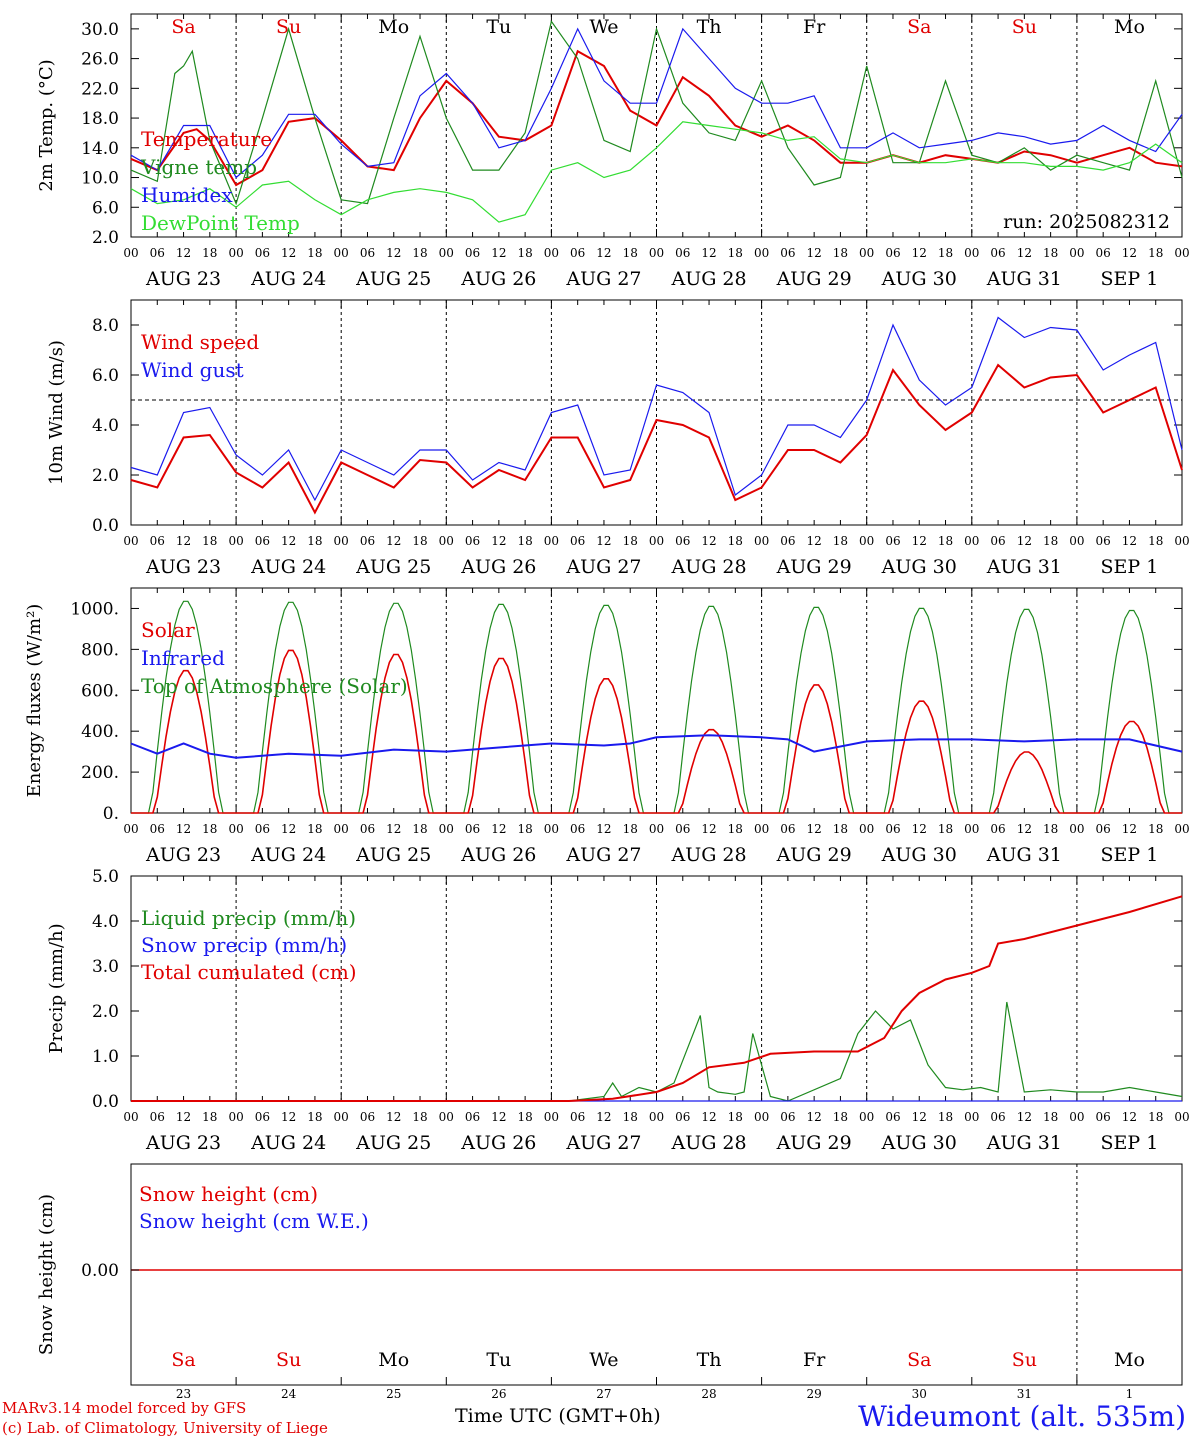 This screenshot has width=1194, height=1440. Describe the element at coordinates (100, 149) in the screenshot. I see `y-tick-label: 14.0` at that location.